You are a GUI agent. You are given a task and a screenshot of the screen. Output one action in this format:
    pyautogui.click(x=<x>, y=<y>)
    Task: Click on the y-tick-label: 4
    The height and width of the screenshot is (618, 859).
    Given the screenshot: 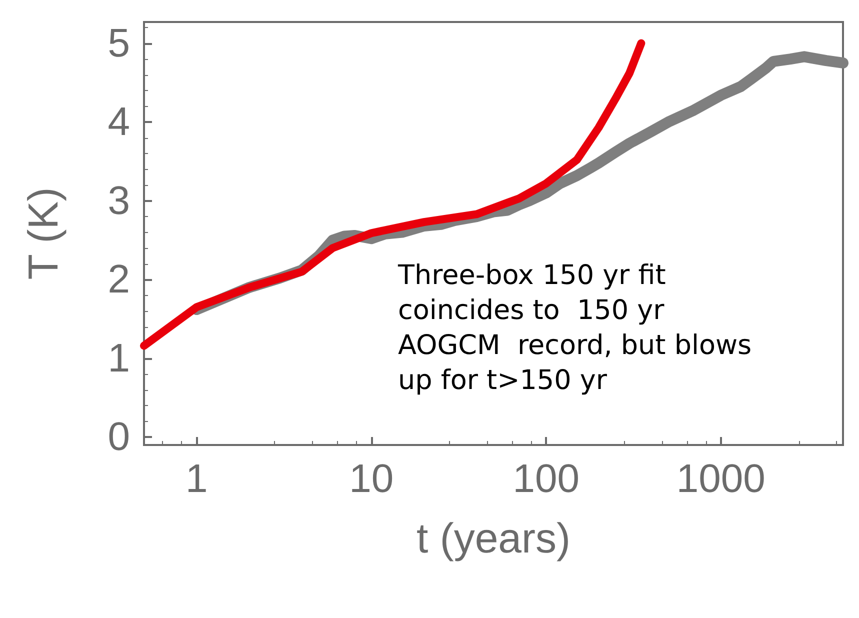 What is the action you would take?
    pyautogui.click(x=119, y=122)
    